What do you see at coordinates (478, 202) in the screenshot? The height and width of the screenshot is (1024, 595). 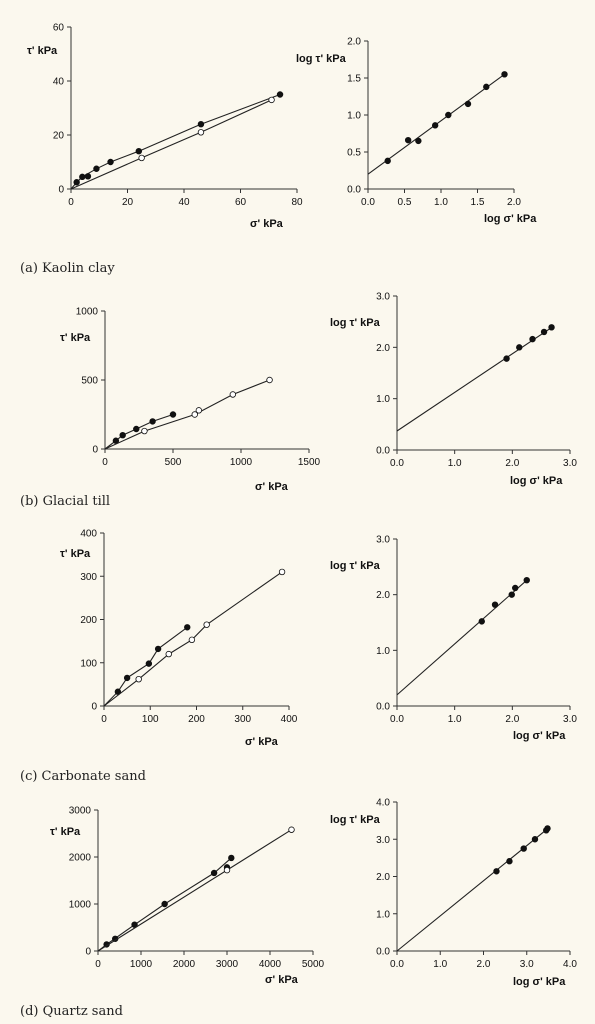 I see `x-tick-label: 1.5` at bounding box center [478, 202].